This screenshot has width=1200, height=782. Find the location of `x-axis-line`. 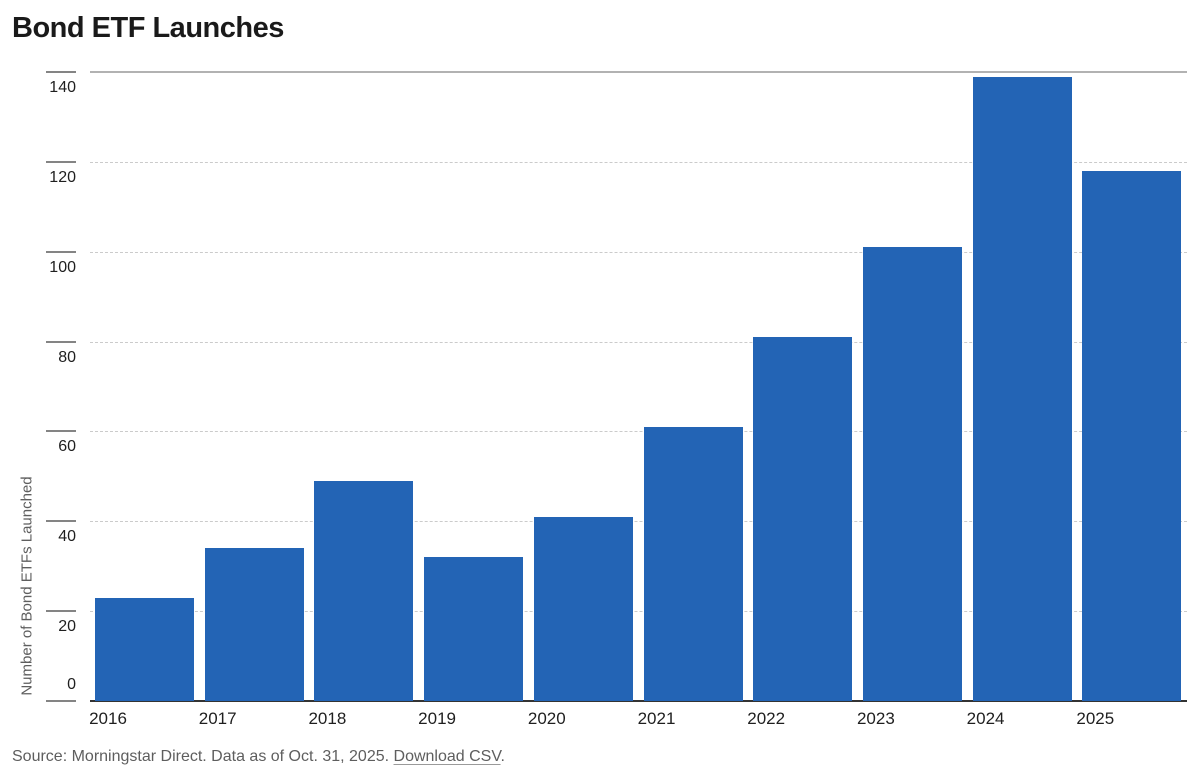

x-axis-line is located at coordinates (638, 701).